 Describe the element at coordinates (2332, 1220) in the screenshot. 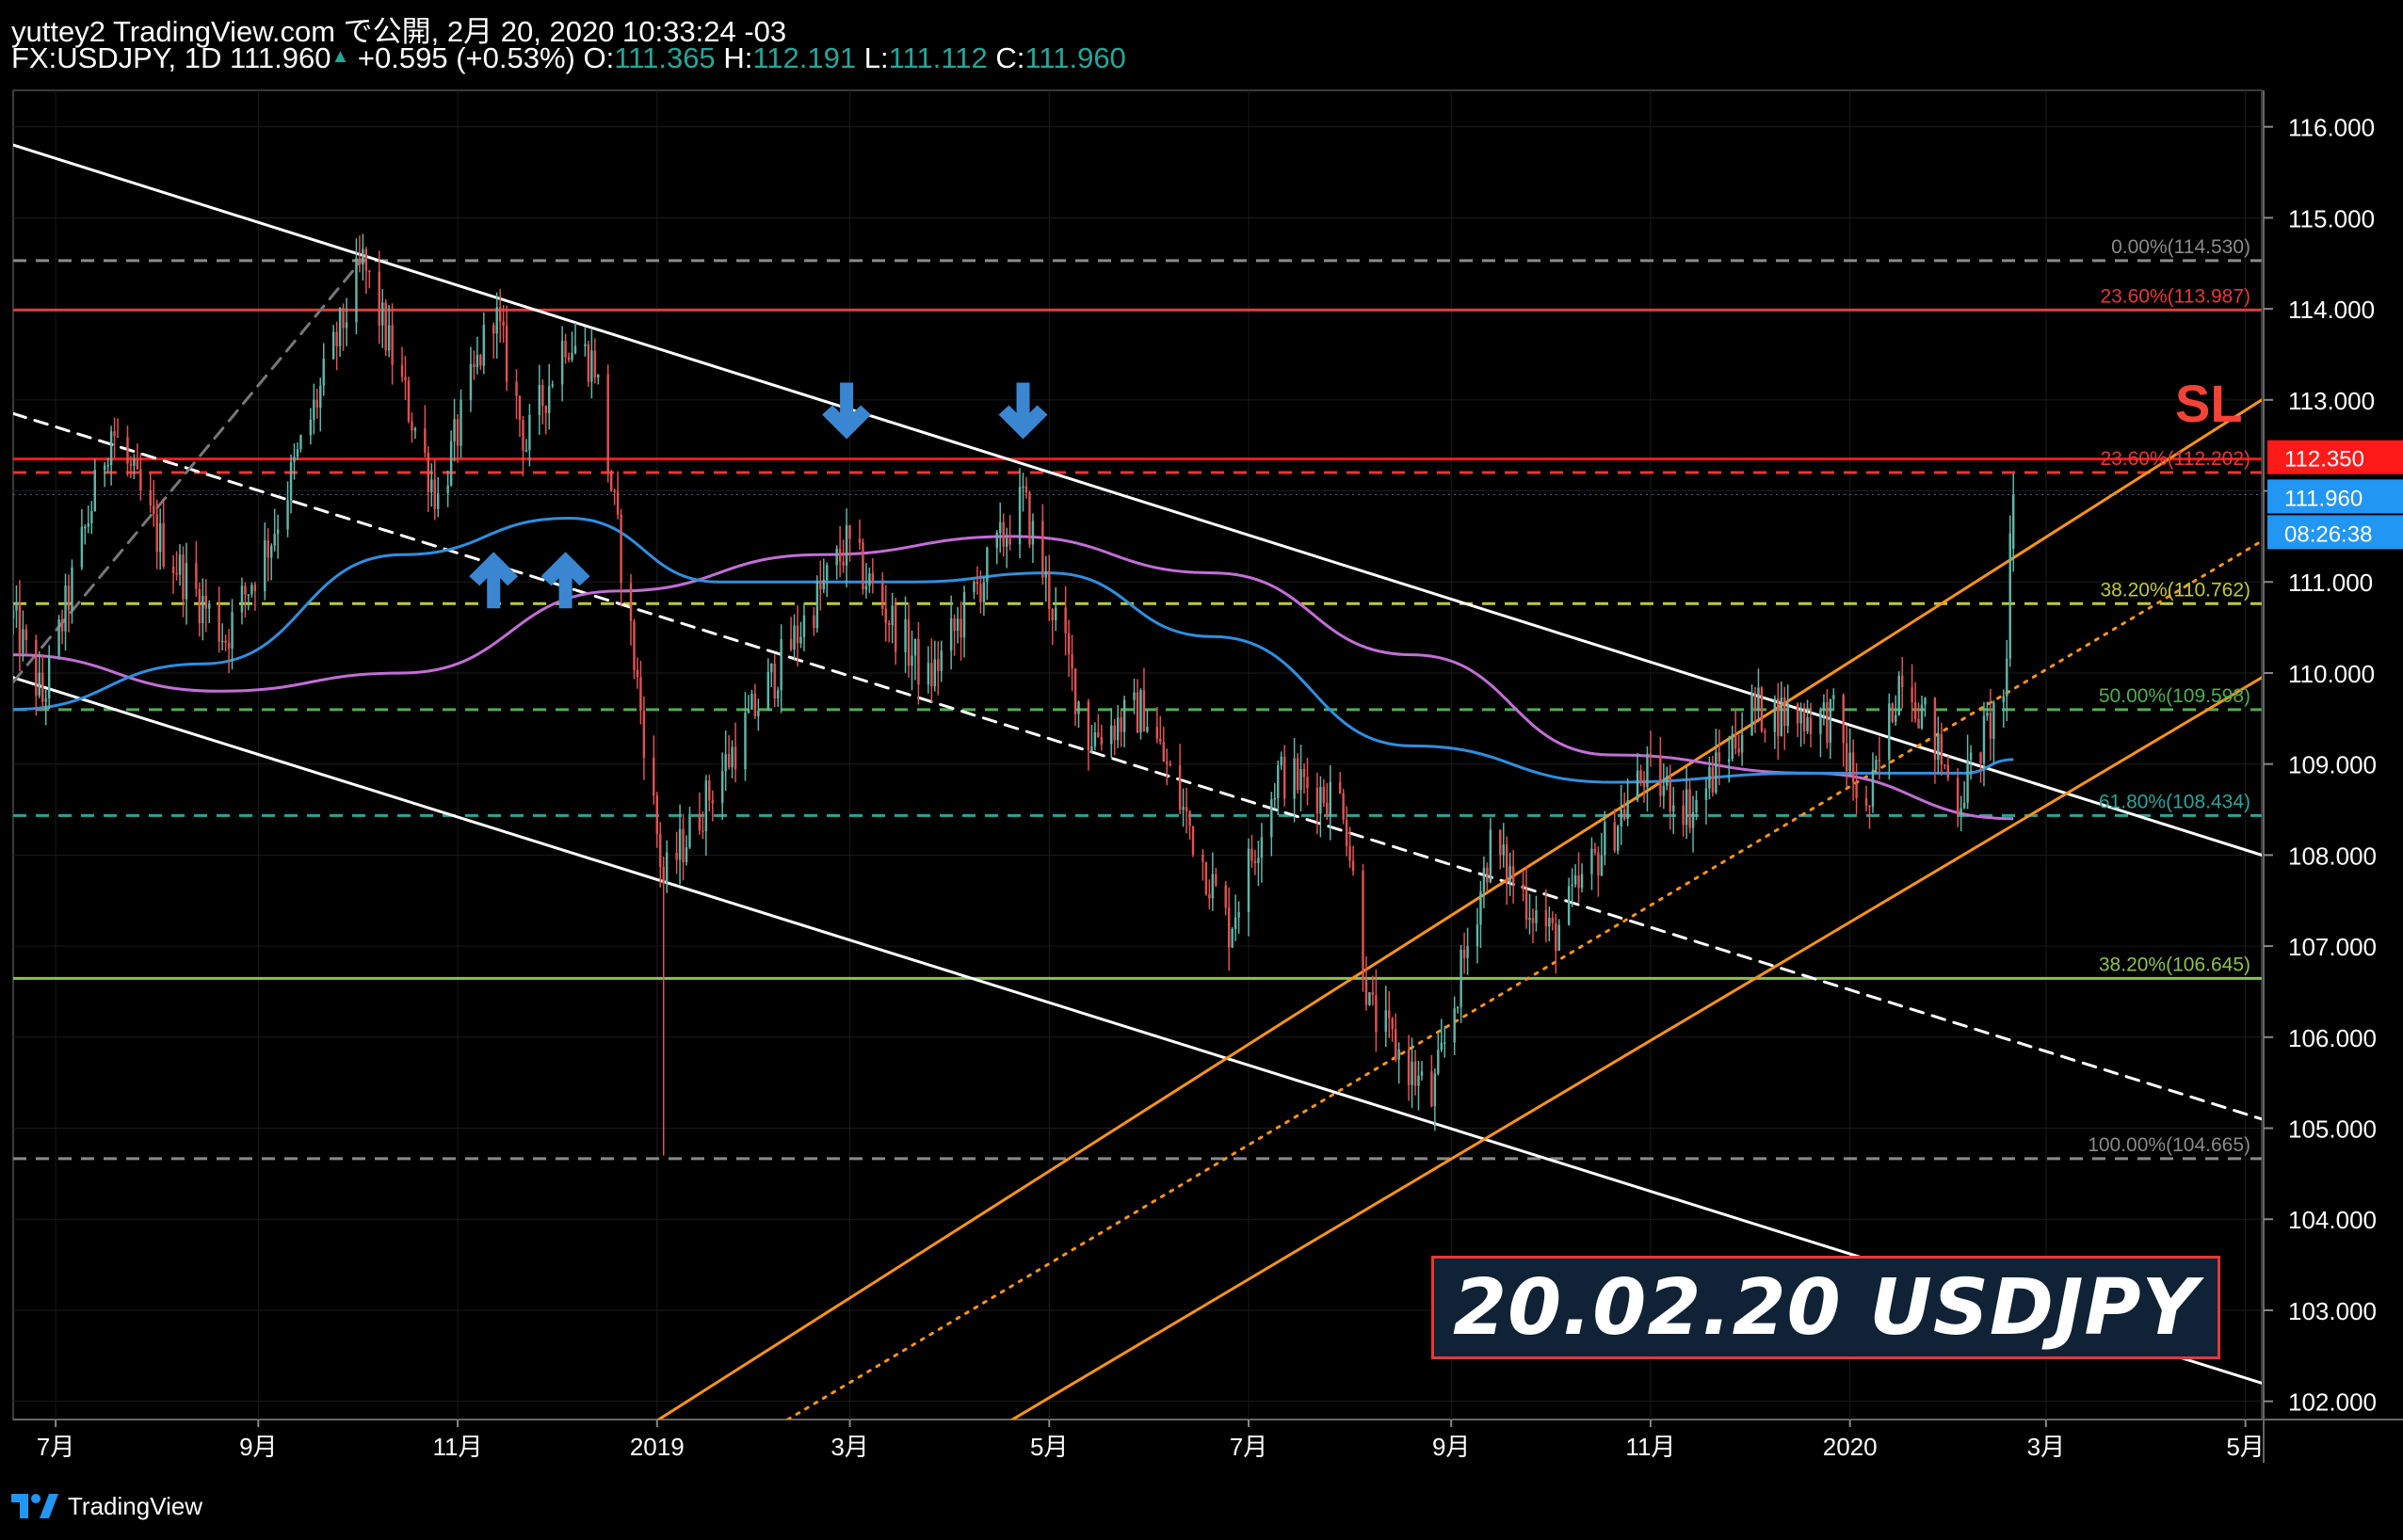

I see `y-tick-label: 104.000` at that location.